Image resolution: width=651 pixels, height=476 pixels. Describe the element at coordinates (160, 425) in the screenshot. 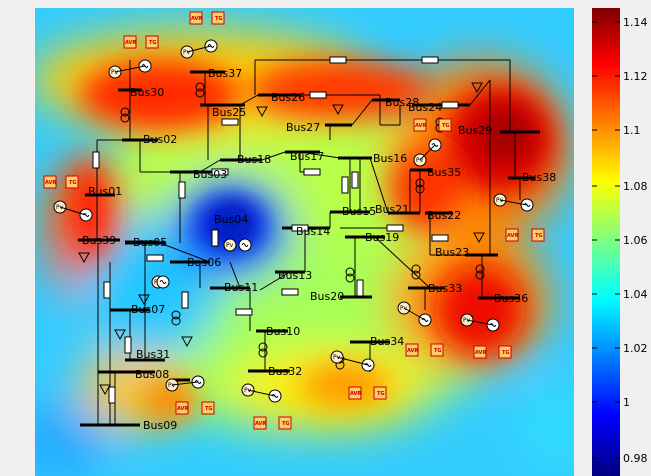

I see `bus-label-bus09: Bus09` at that location.